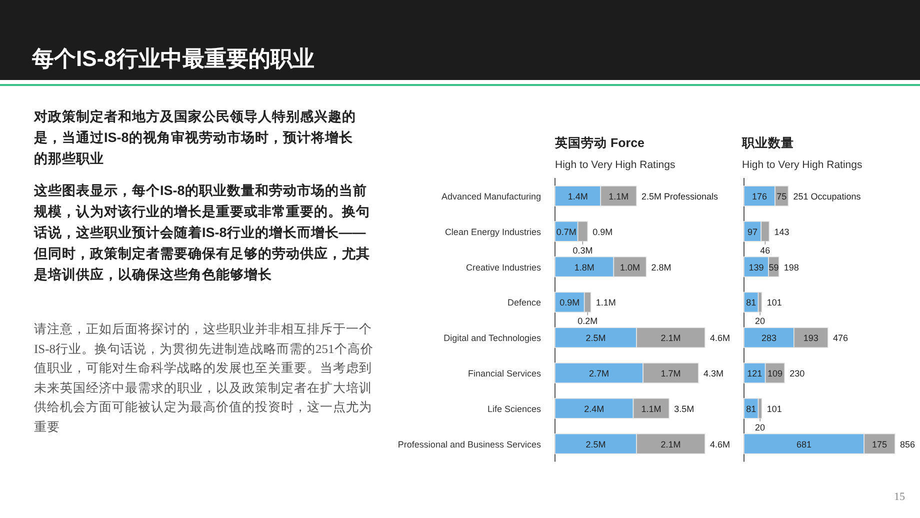 The image size is (920, 518). I want to click on data-label: 1.4M, so click(578, 197).